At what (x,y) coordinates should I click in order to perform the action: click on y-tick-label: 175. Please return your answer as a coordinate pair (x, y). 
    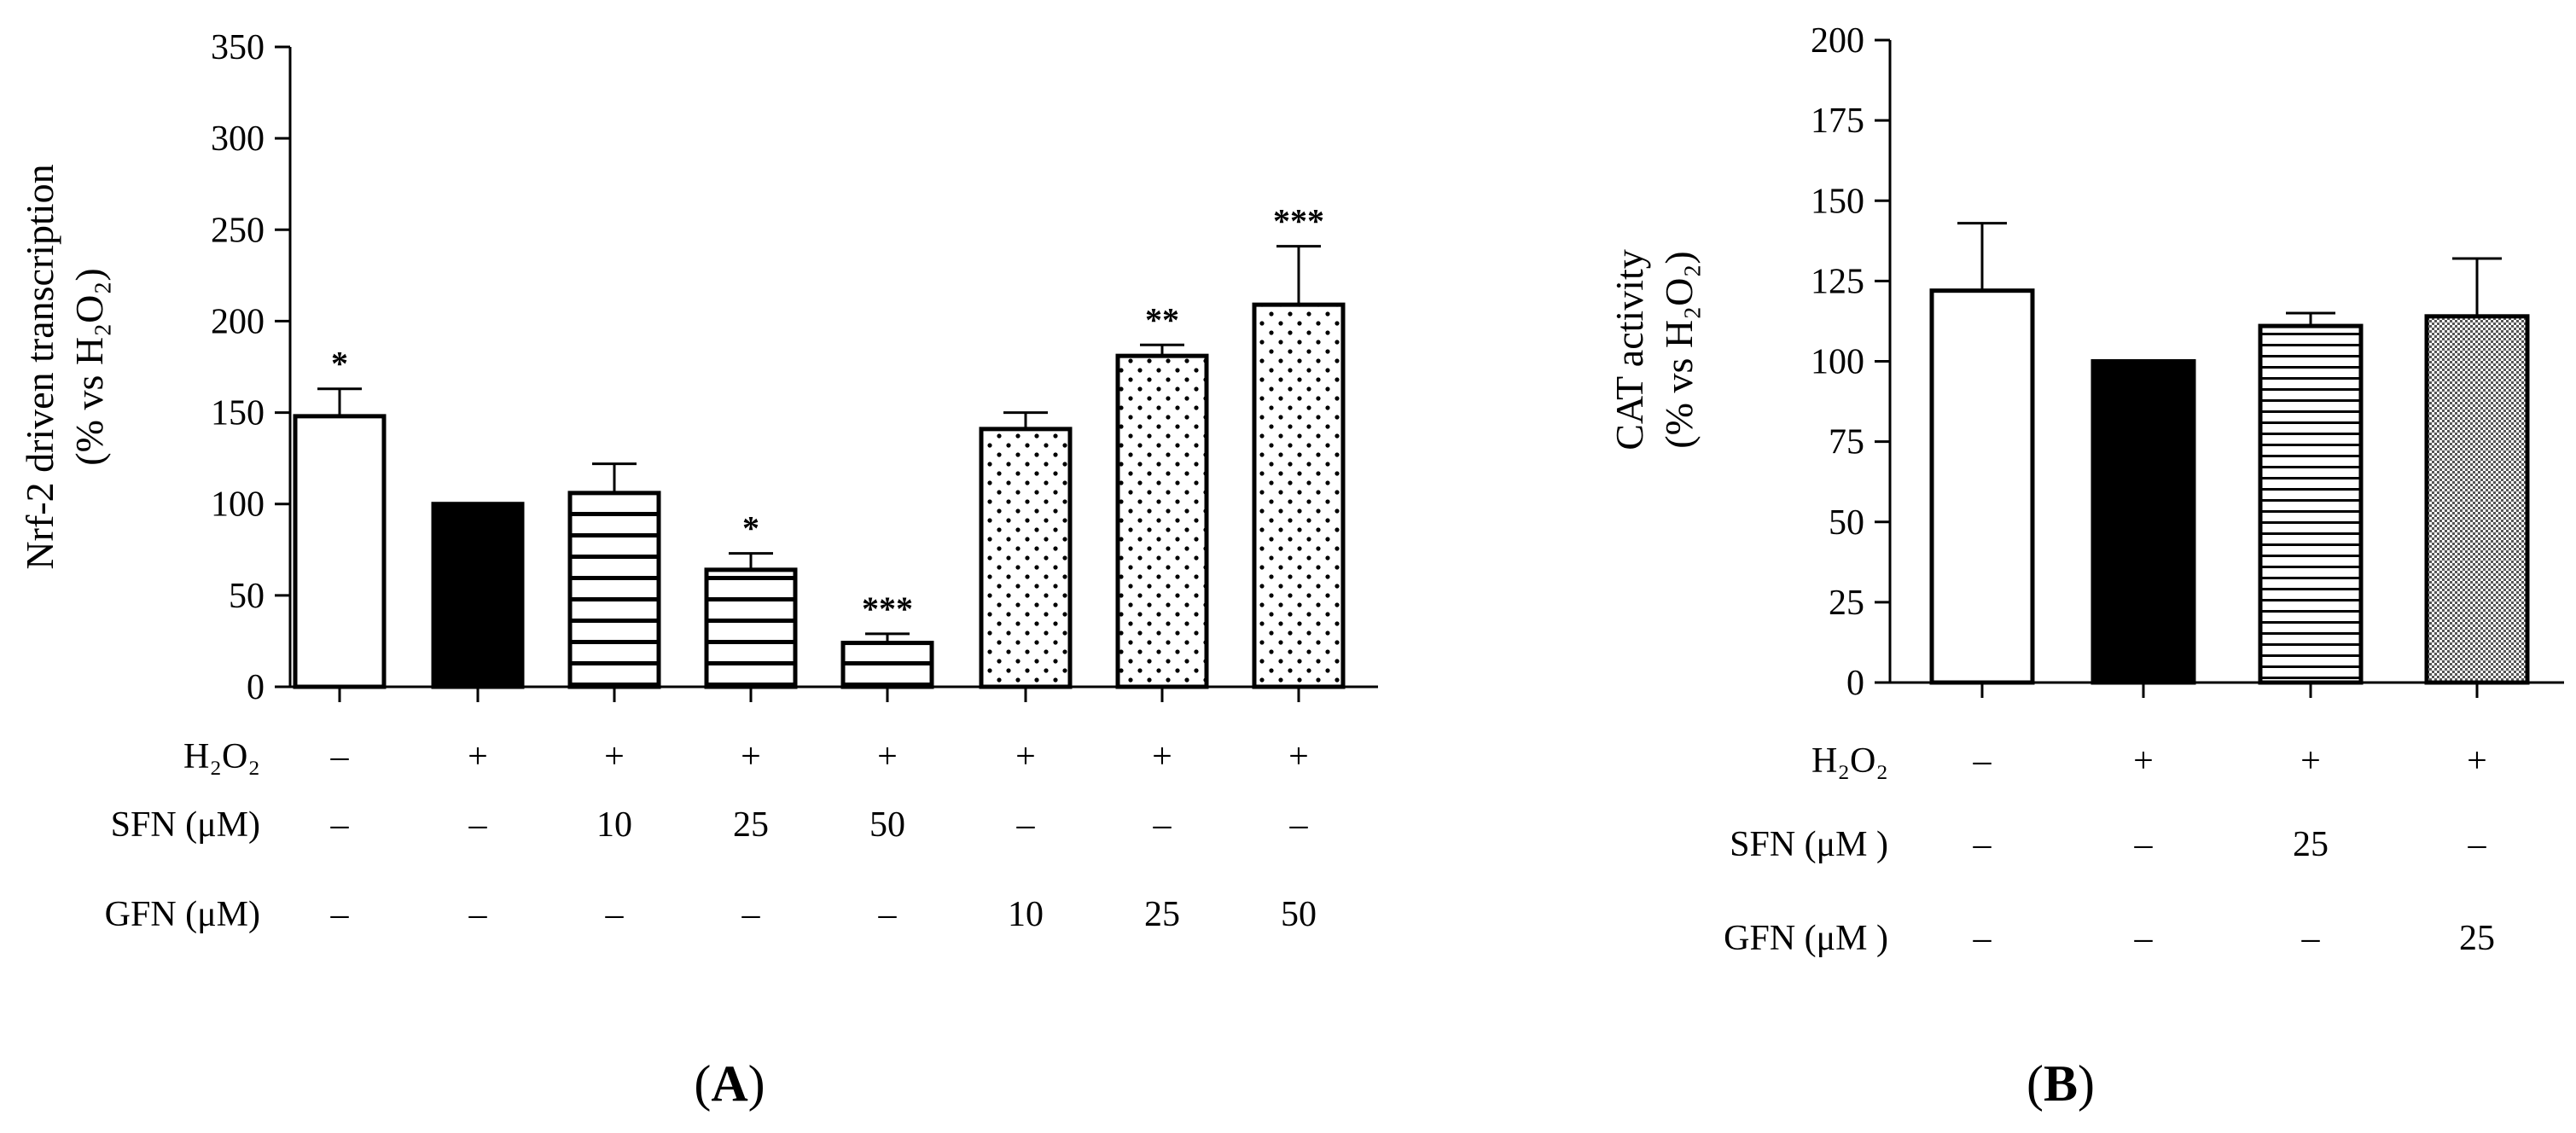
    Looking at the image, I should click on (1838, 121).